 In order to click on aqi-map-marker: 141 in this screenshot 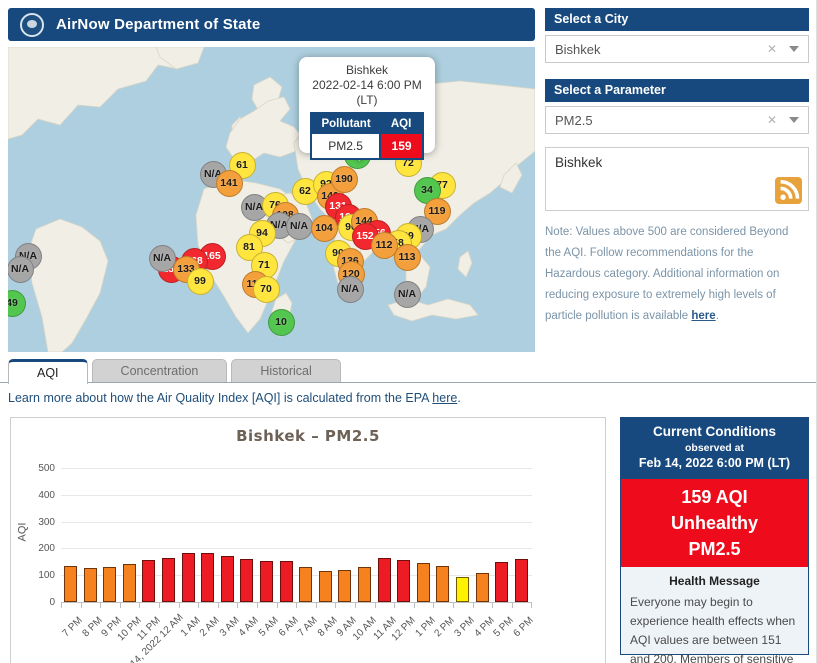, I will do `click(229, 183)`.